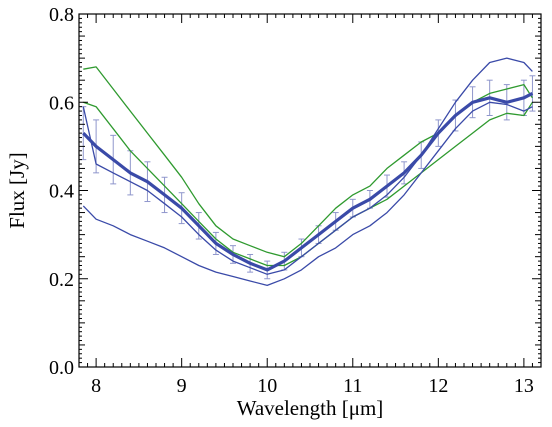 The height and width of the screenshot is (427, 552). I want to click on x-tick-label: 10, so click(267, 386).